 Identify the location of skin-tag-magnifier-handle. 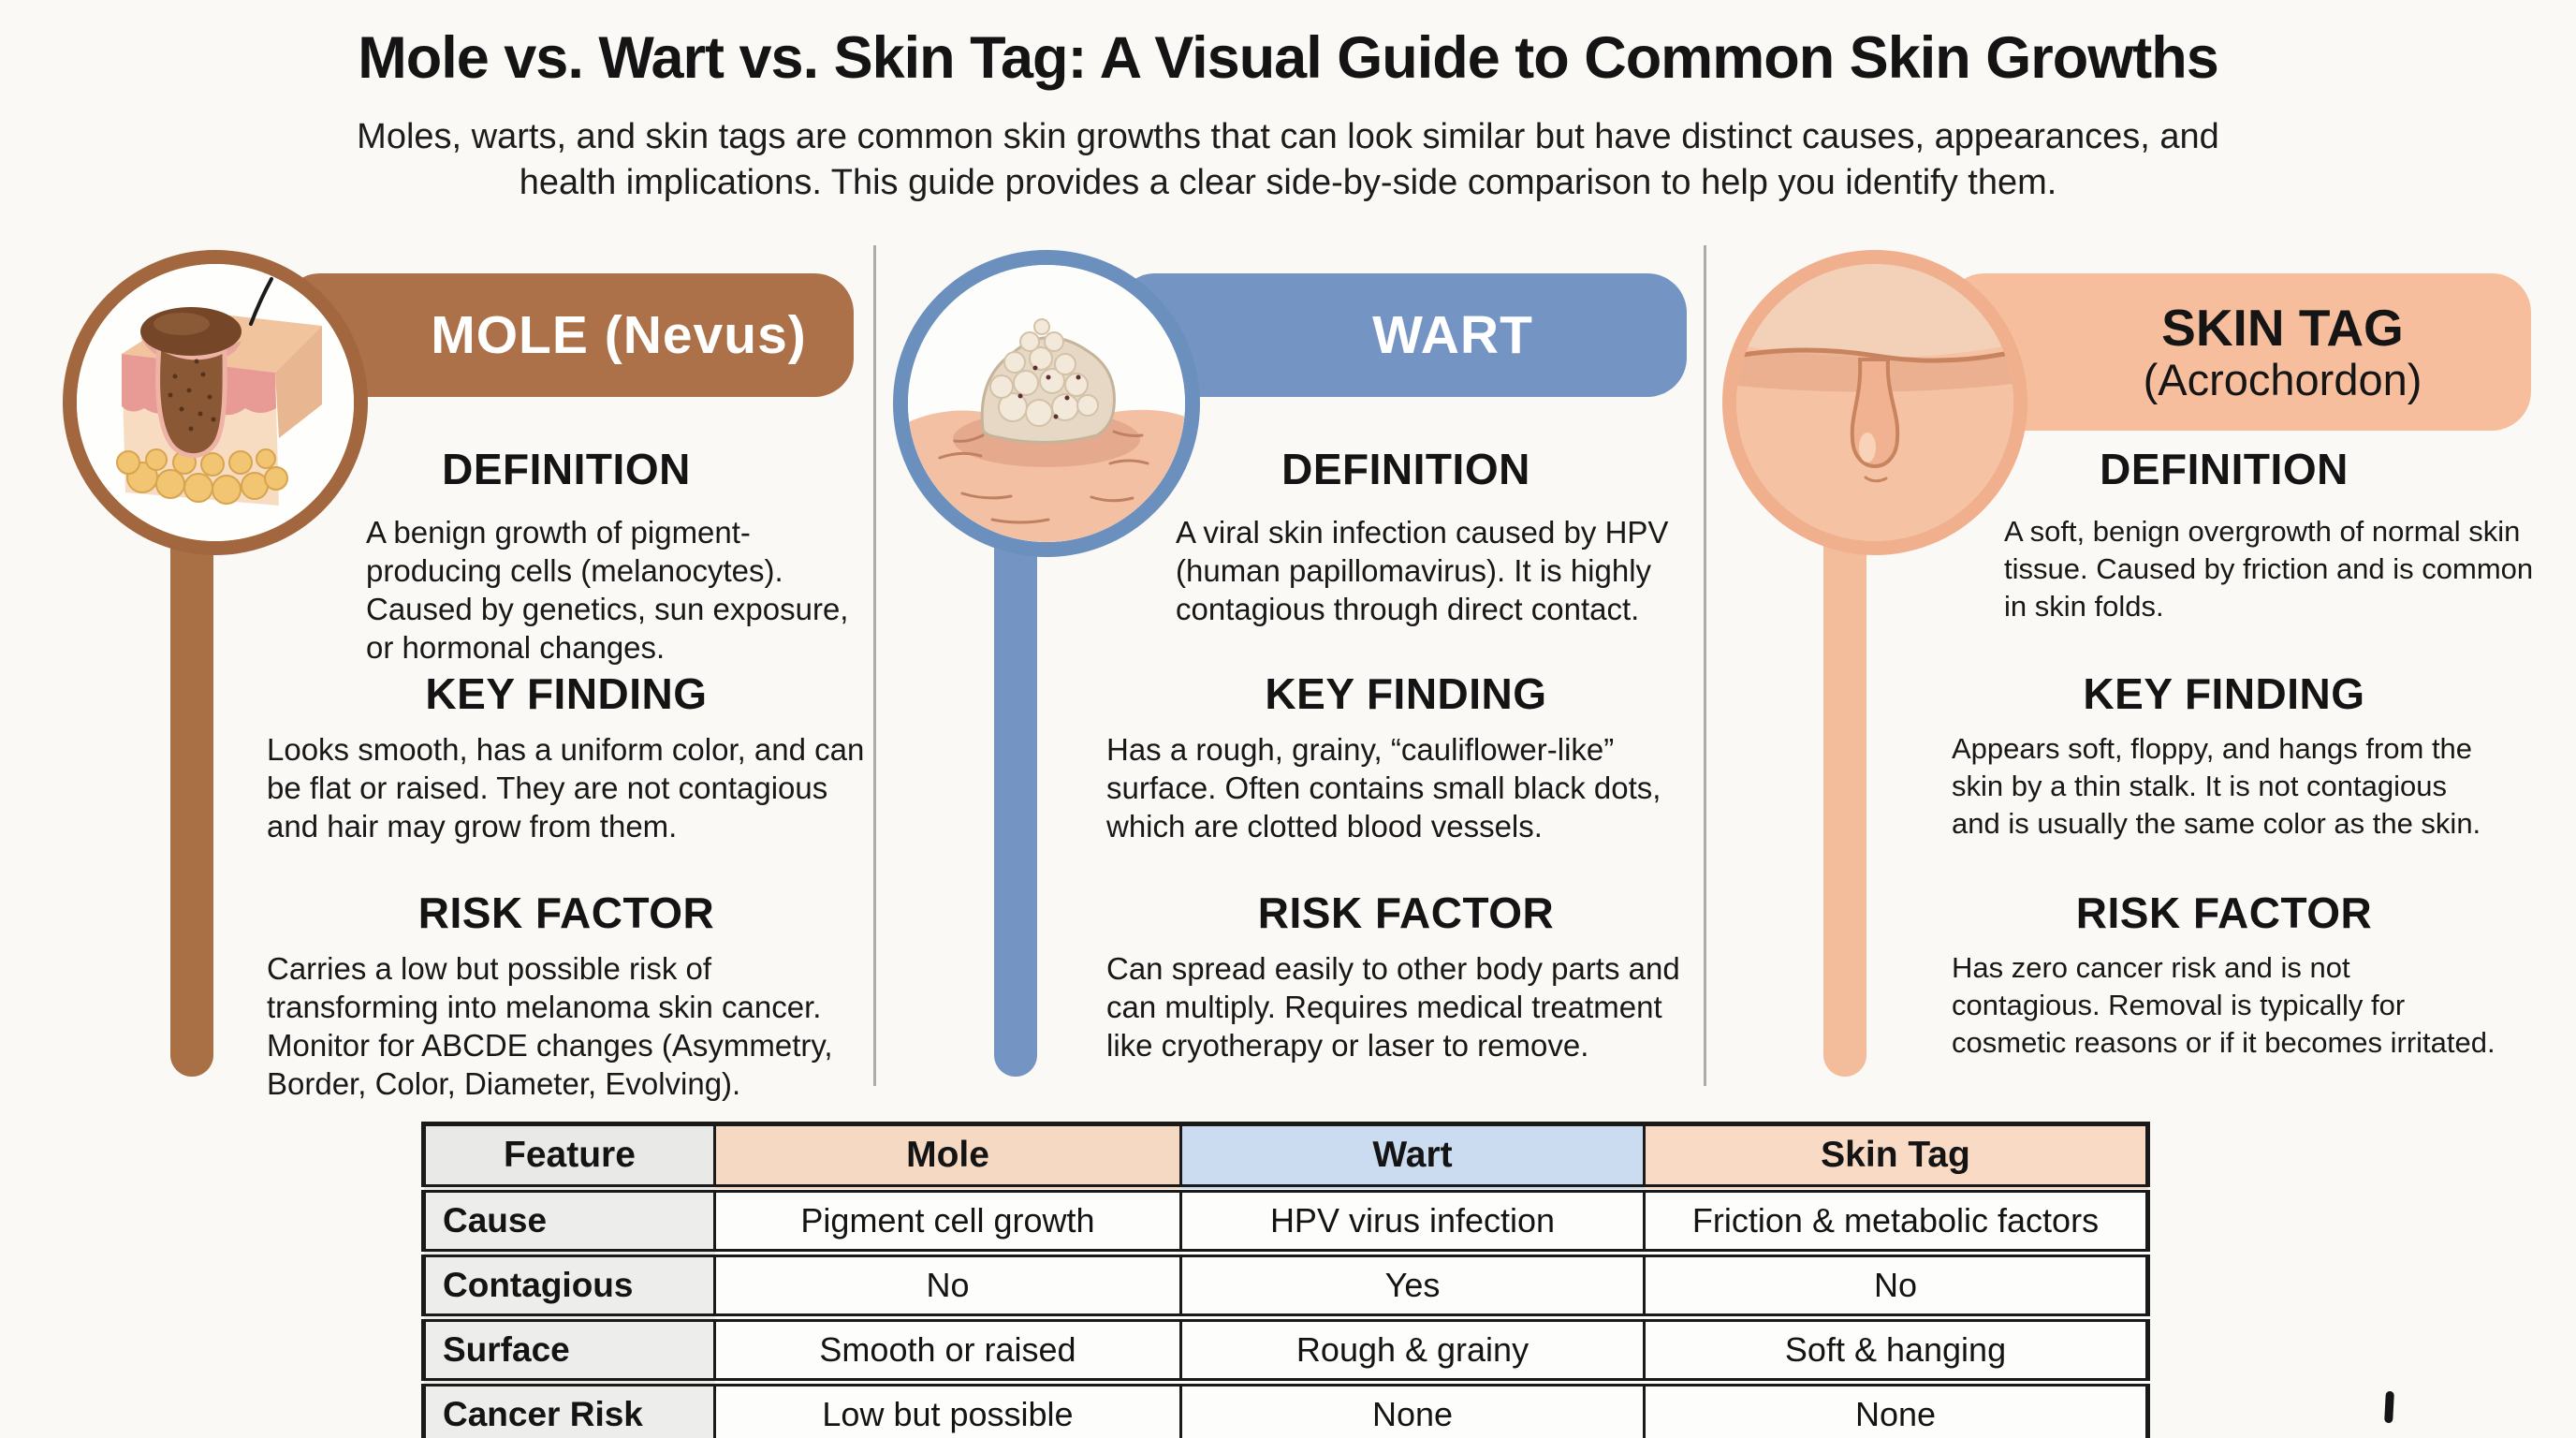
(1844, 803).